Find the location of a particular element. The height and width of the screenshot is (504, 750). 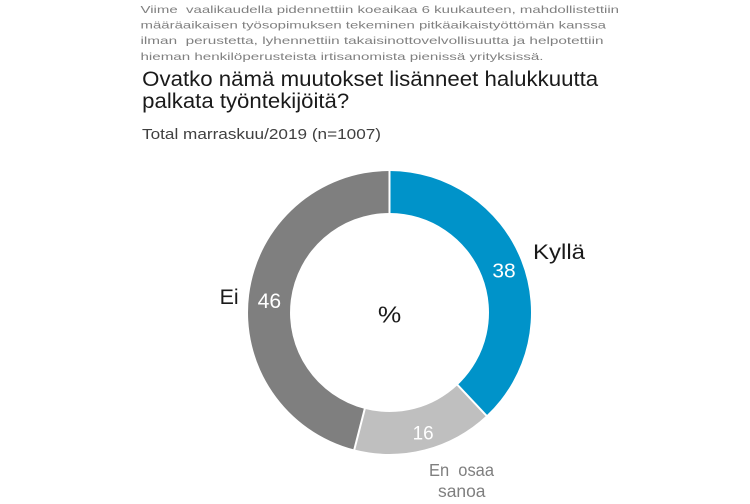

svg-text: palkata työntekijöitä? is located at coordinates (245, 101).